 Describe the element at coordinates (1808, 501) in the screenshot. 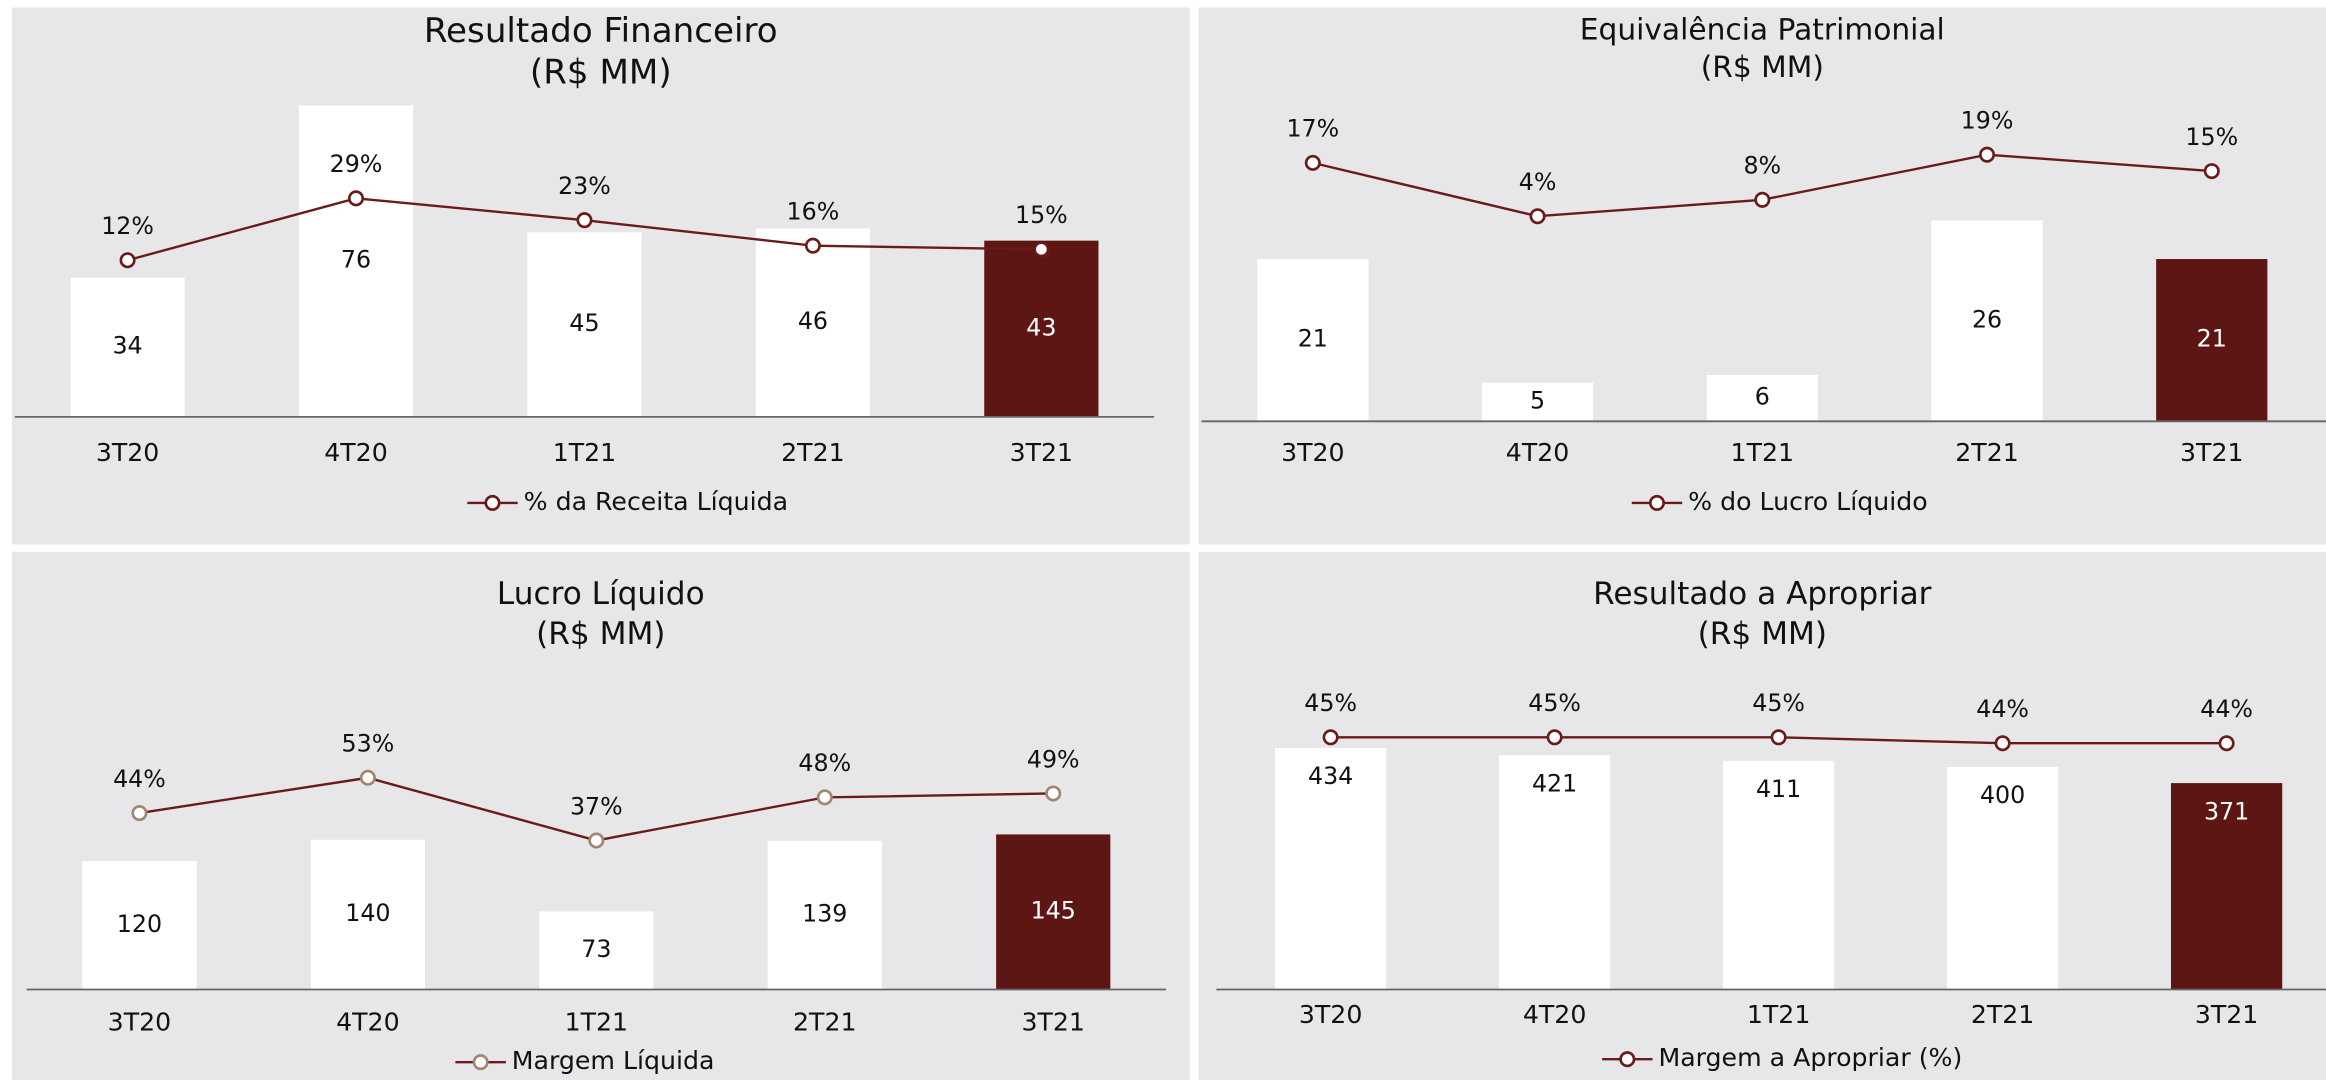

I see `legend-label: % do Lucro Líquido` at that location.